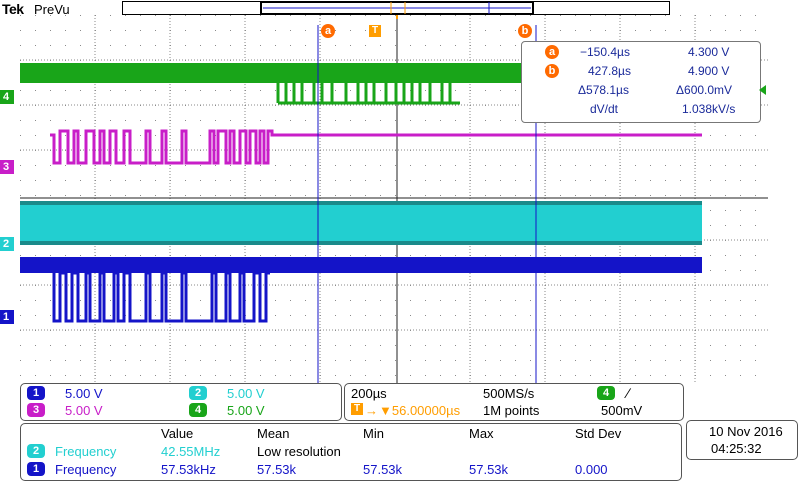 The width and height of the screenshot is (800, 481). I want to click on time-display: 04:25:32, so click(736, 448).